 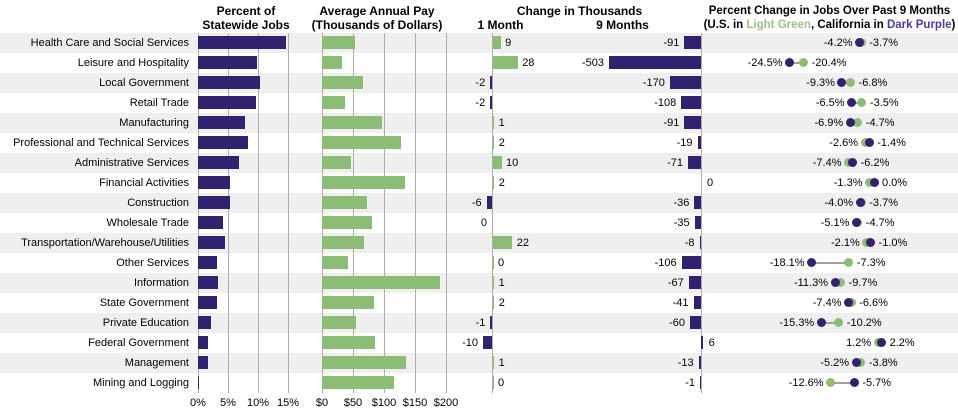 I want to click on pct-change-low-value: -2.1%, so click(x=845, y=243).